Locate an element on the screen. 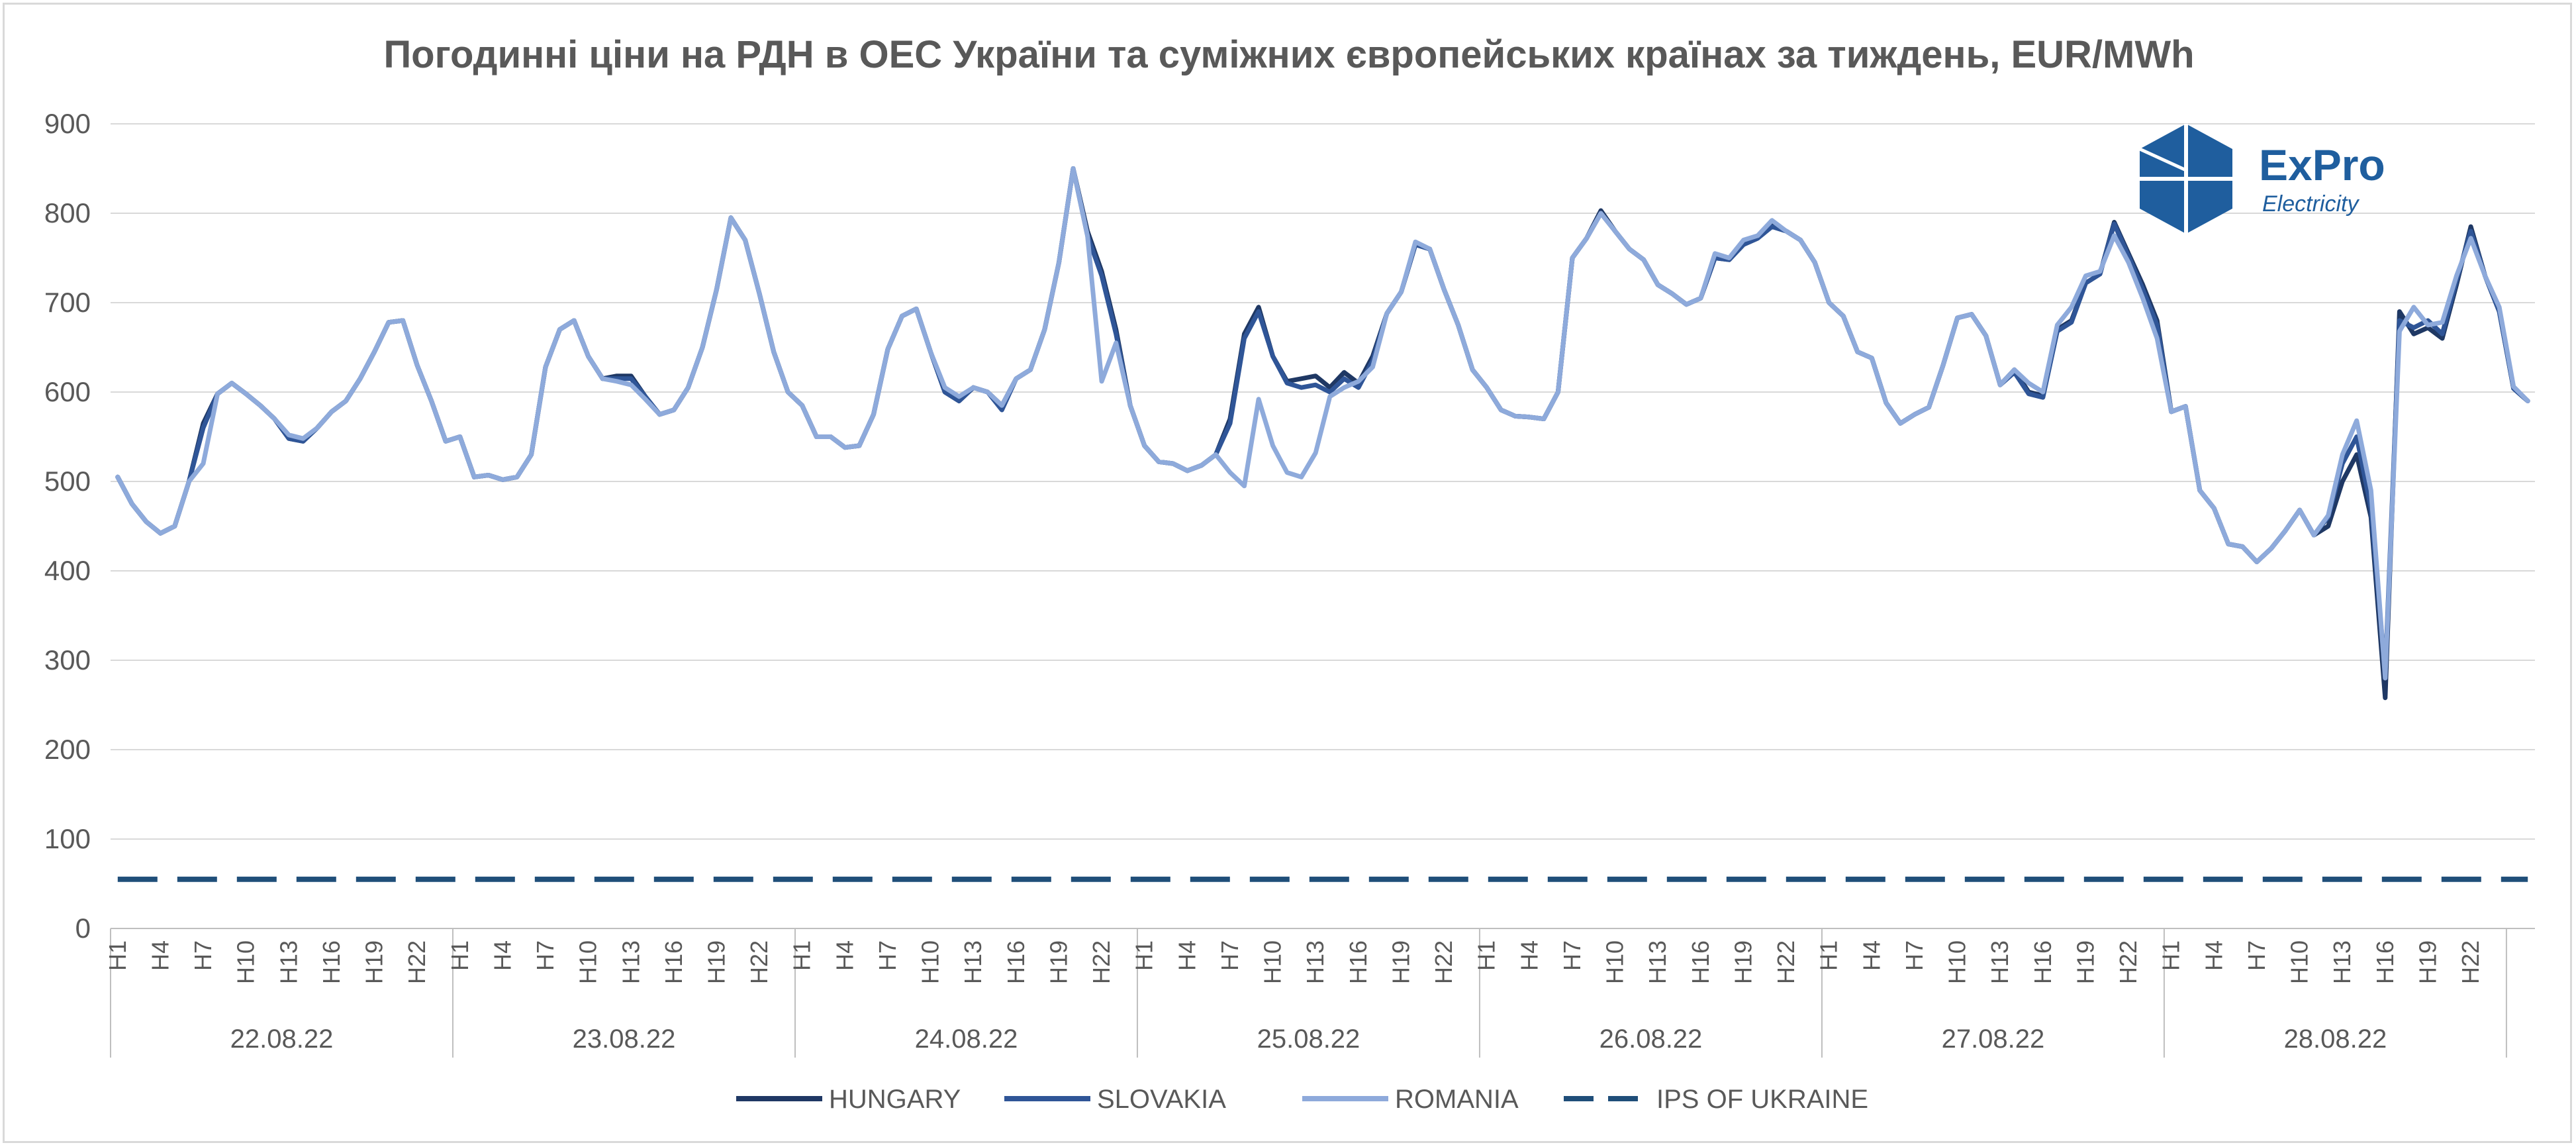  y-tick-label: 700 is located at coordinates (67, 302).